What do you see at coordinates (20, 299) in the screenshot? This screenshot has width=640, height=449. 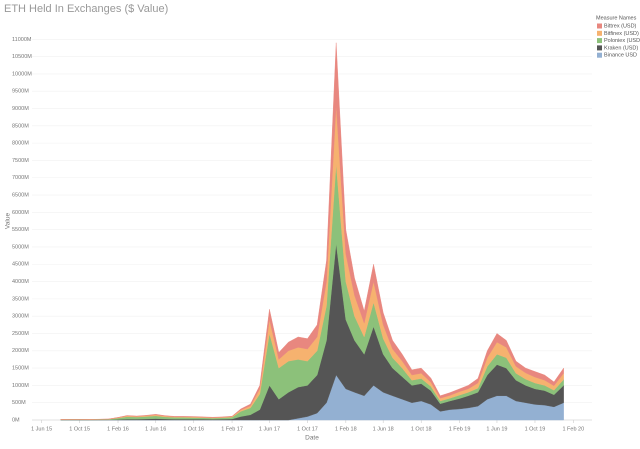 I see `y-tick-label: 3500M` at bounding box center [20, 299].